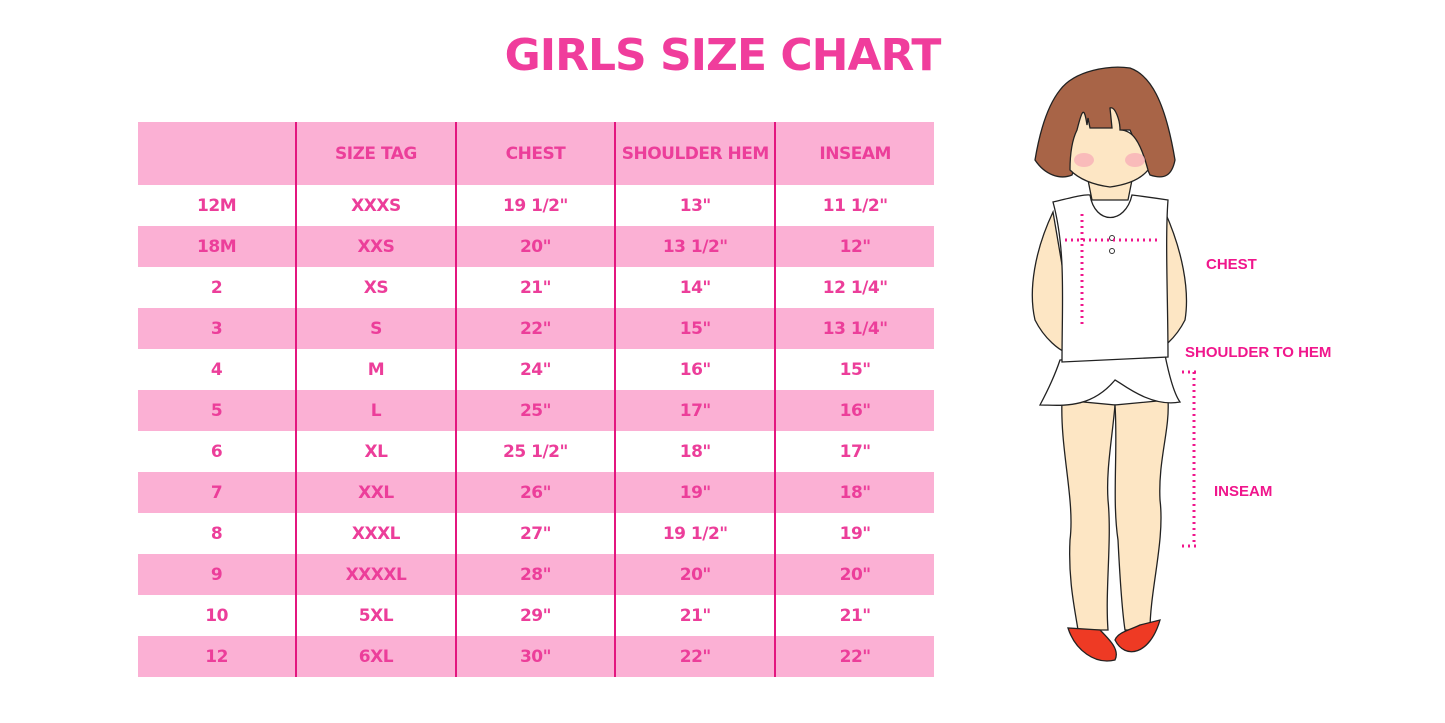 This screenshot has width=1445, height=723. Describe the element at coordinates (217, 492) in the screenshot. I see `table-cell: 7` at that location.